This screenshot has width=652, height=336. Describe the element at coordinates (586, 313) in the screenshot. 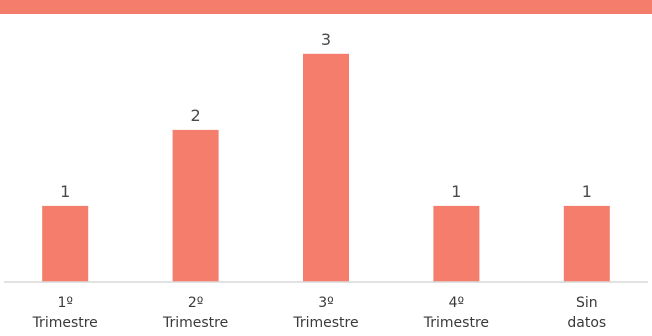

I see `x-tick-label-4: Sin datos` at that location.